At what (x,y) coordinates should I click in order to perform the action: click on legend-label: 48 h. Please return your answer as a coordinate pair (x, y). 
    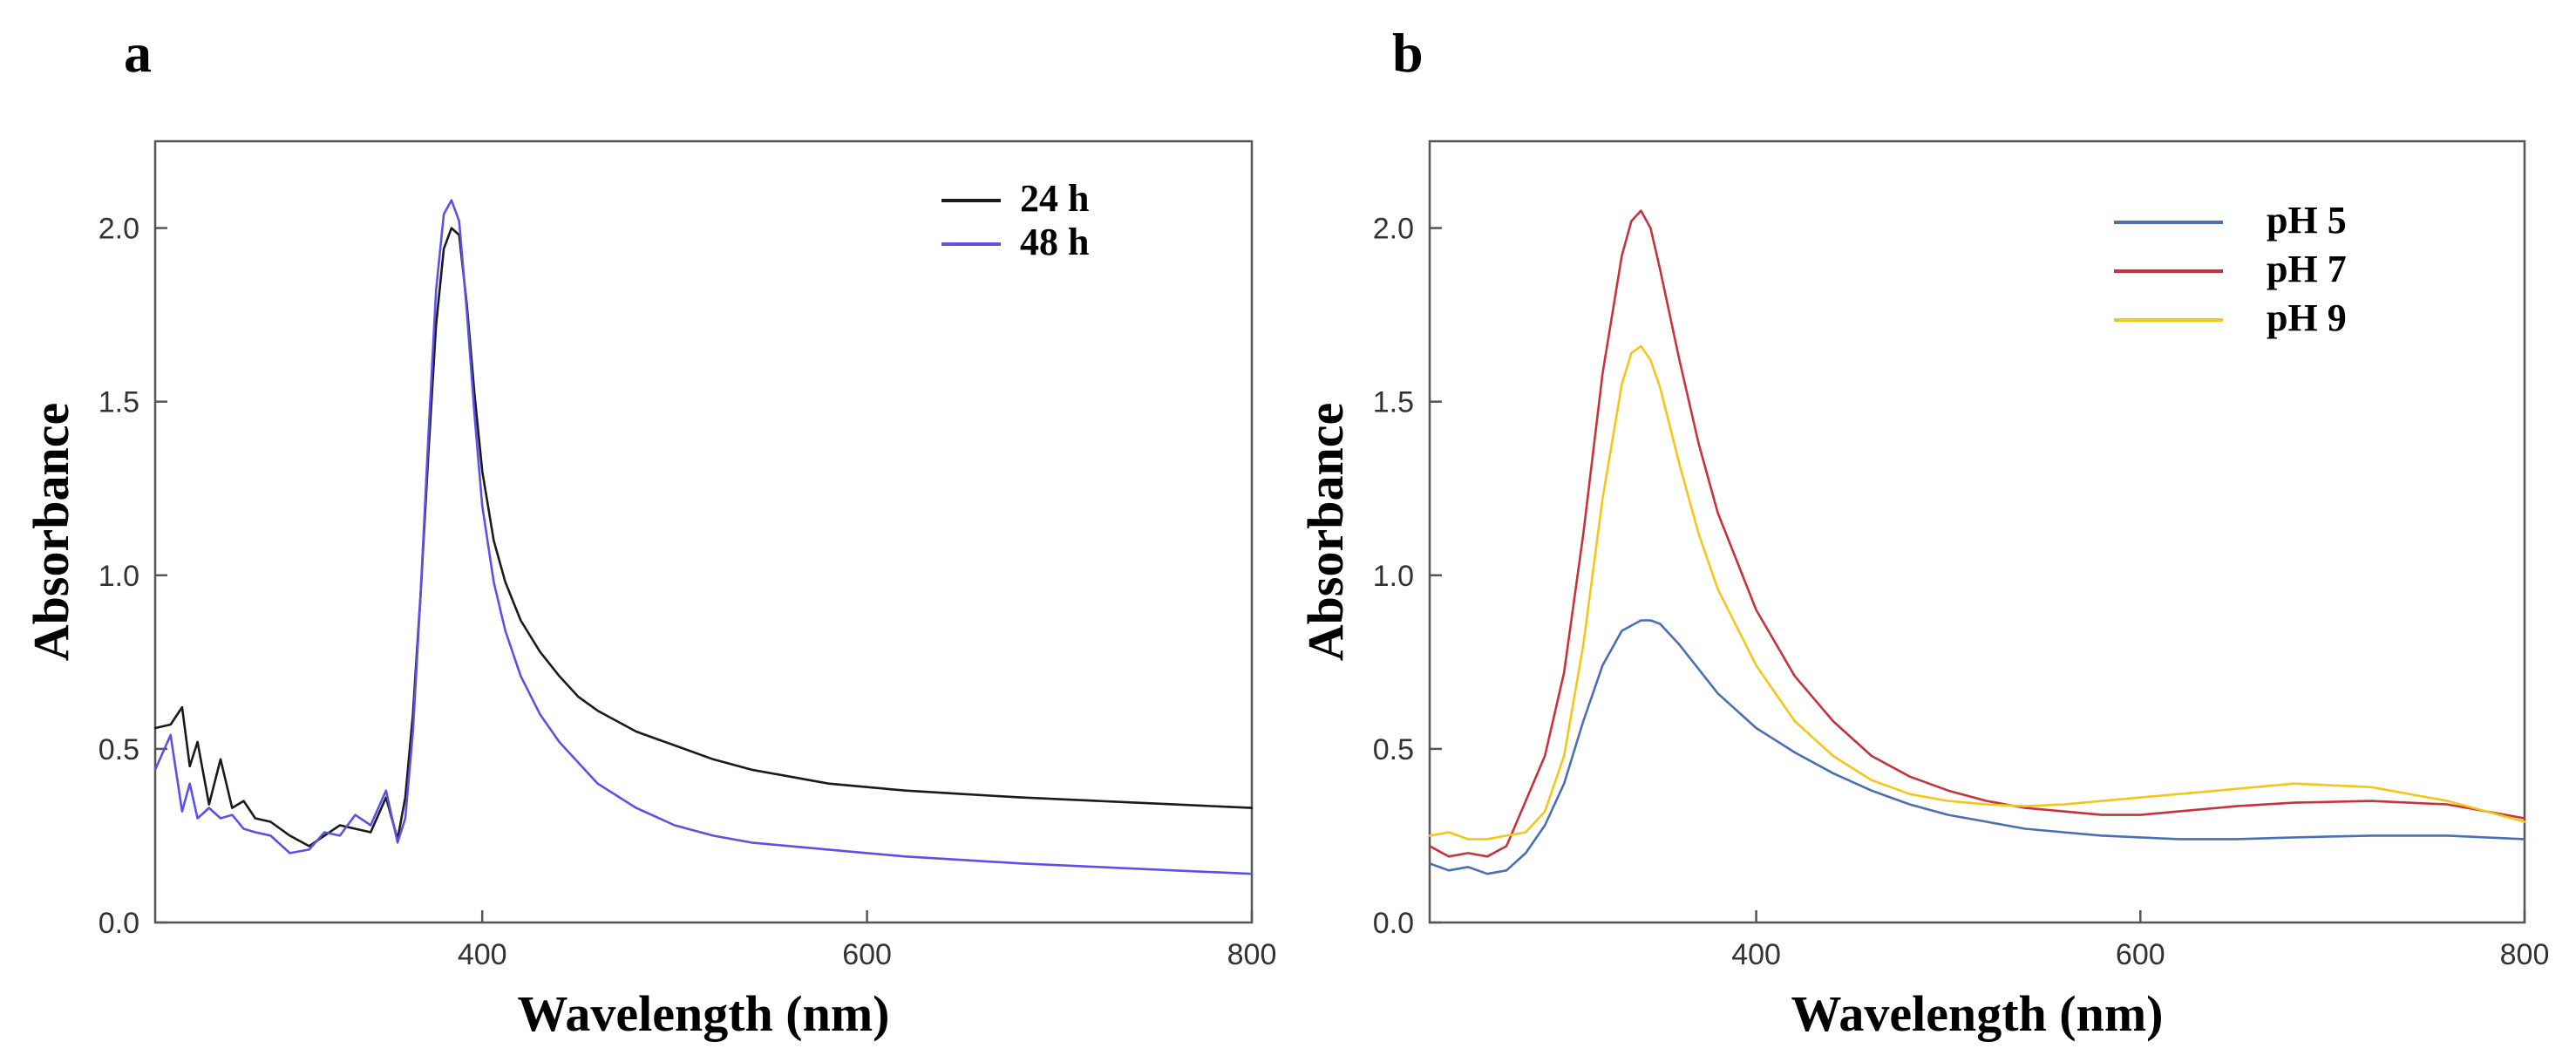
    Looking at the image, I should click on (1055, 242).